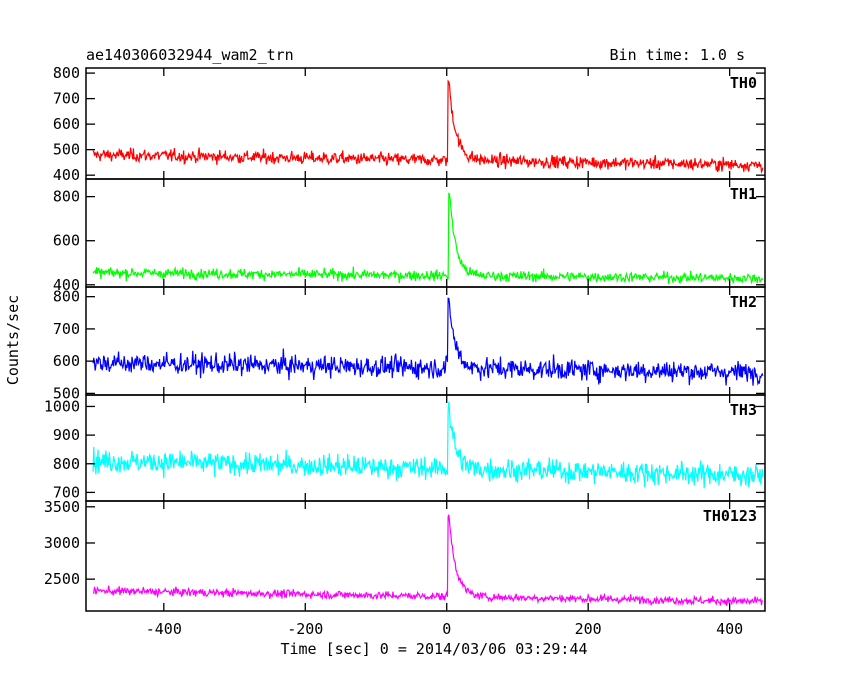 The height and width of the screenshot is (680, 850). What do you see at coordinates (677, 55) in the screenshot?
I see `bin-time-label: Bin time: 1.0 s` at bounding box center [677, 55].